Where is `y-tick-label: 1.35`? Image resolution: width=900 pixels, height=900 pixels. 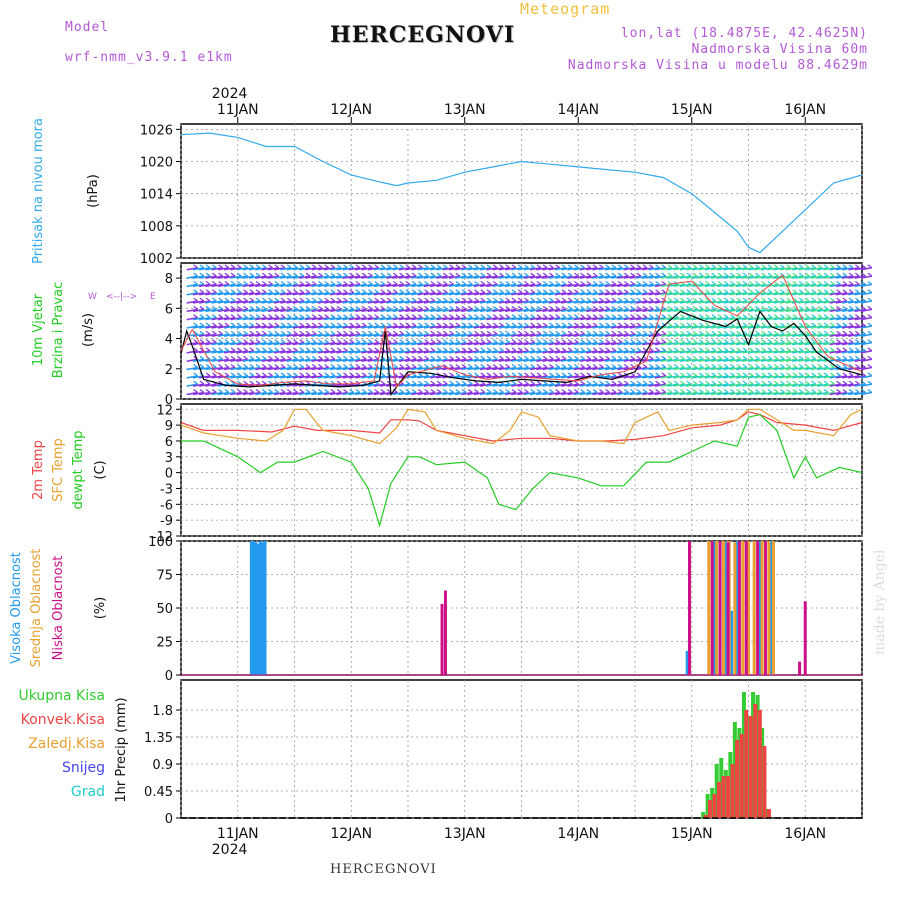 y-tick-label: 1.35 is located at coordinates (158, 738).